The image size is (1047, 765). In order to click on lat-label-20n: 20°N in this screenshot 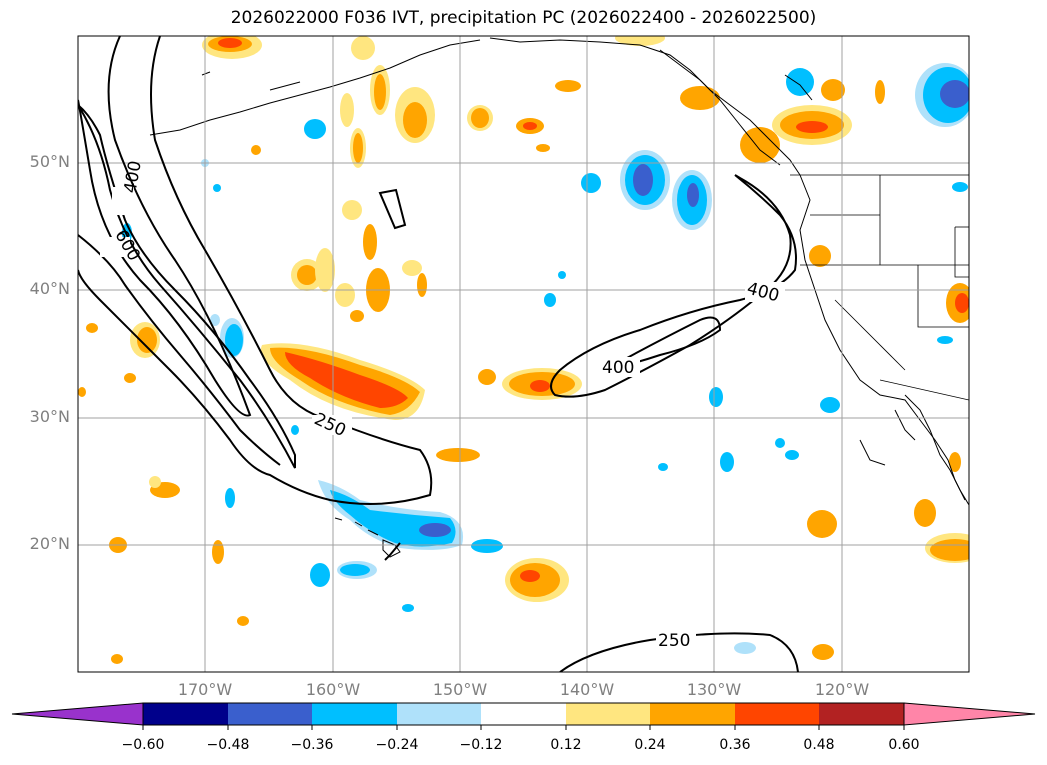, I will do `click(49, 543)`.